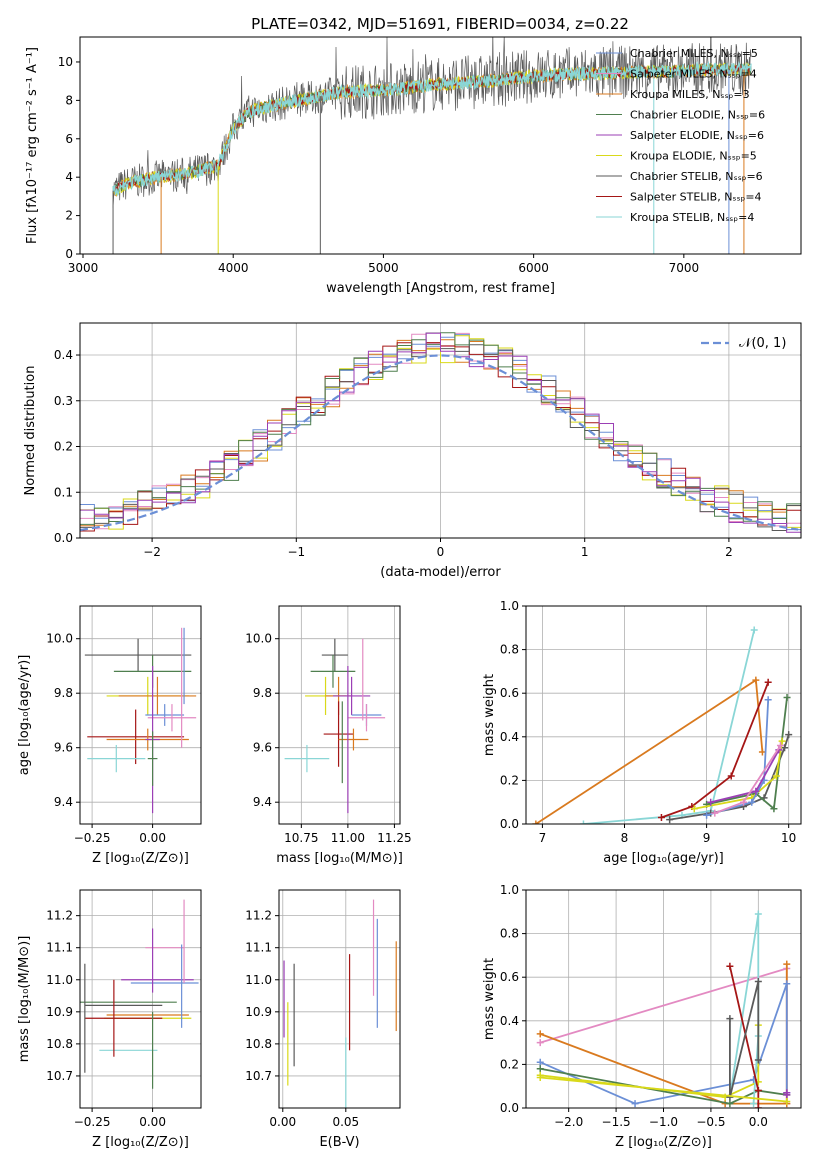 The image size is (819, 1170). Describe the element at coordinates (63, 802) in the screenshot. I see `age-vs-z-ytick-label: 9.4` at that location.